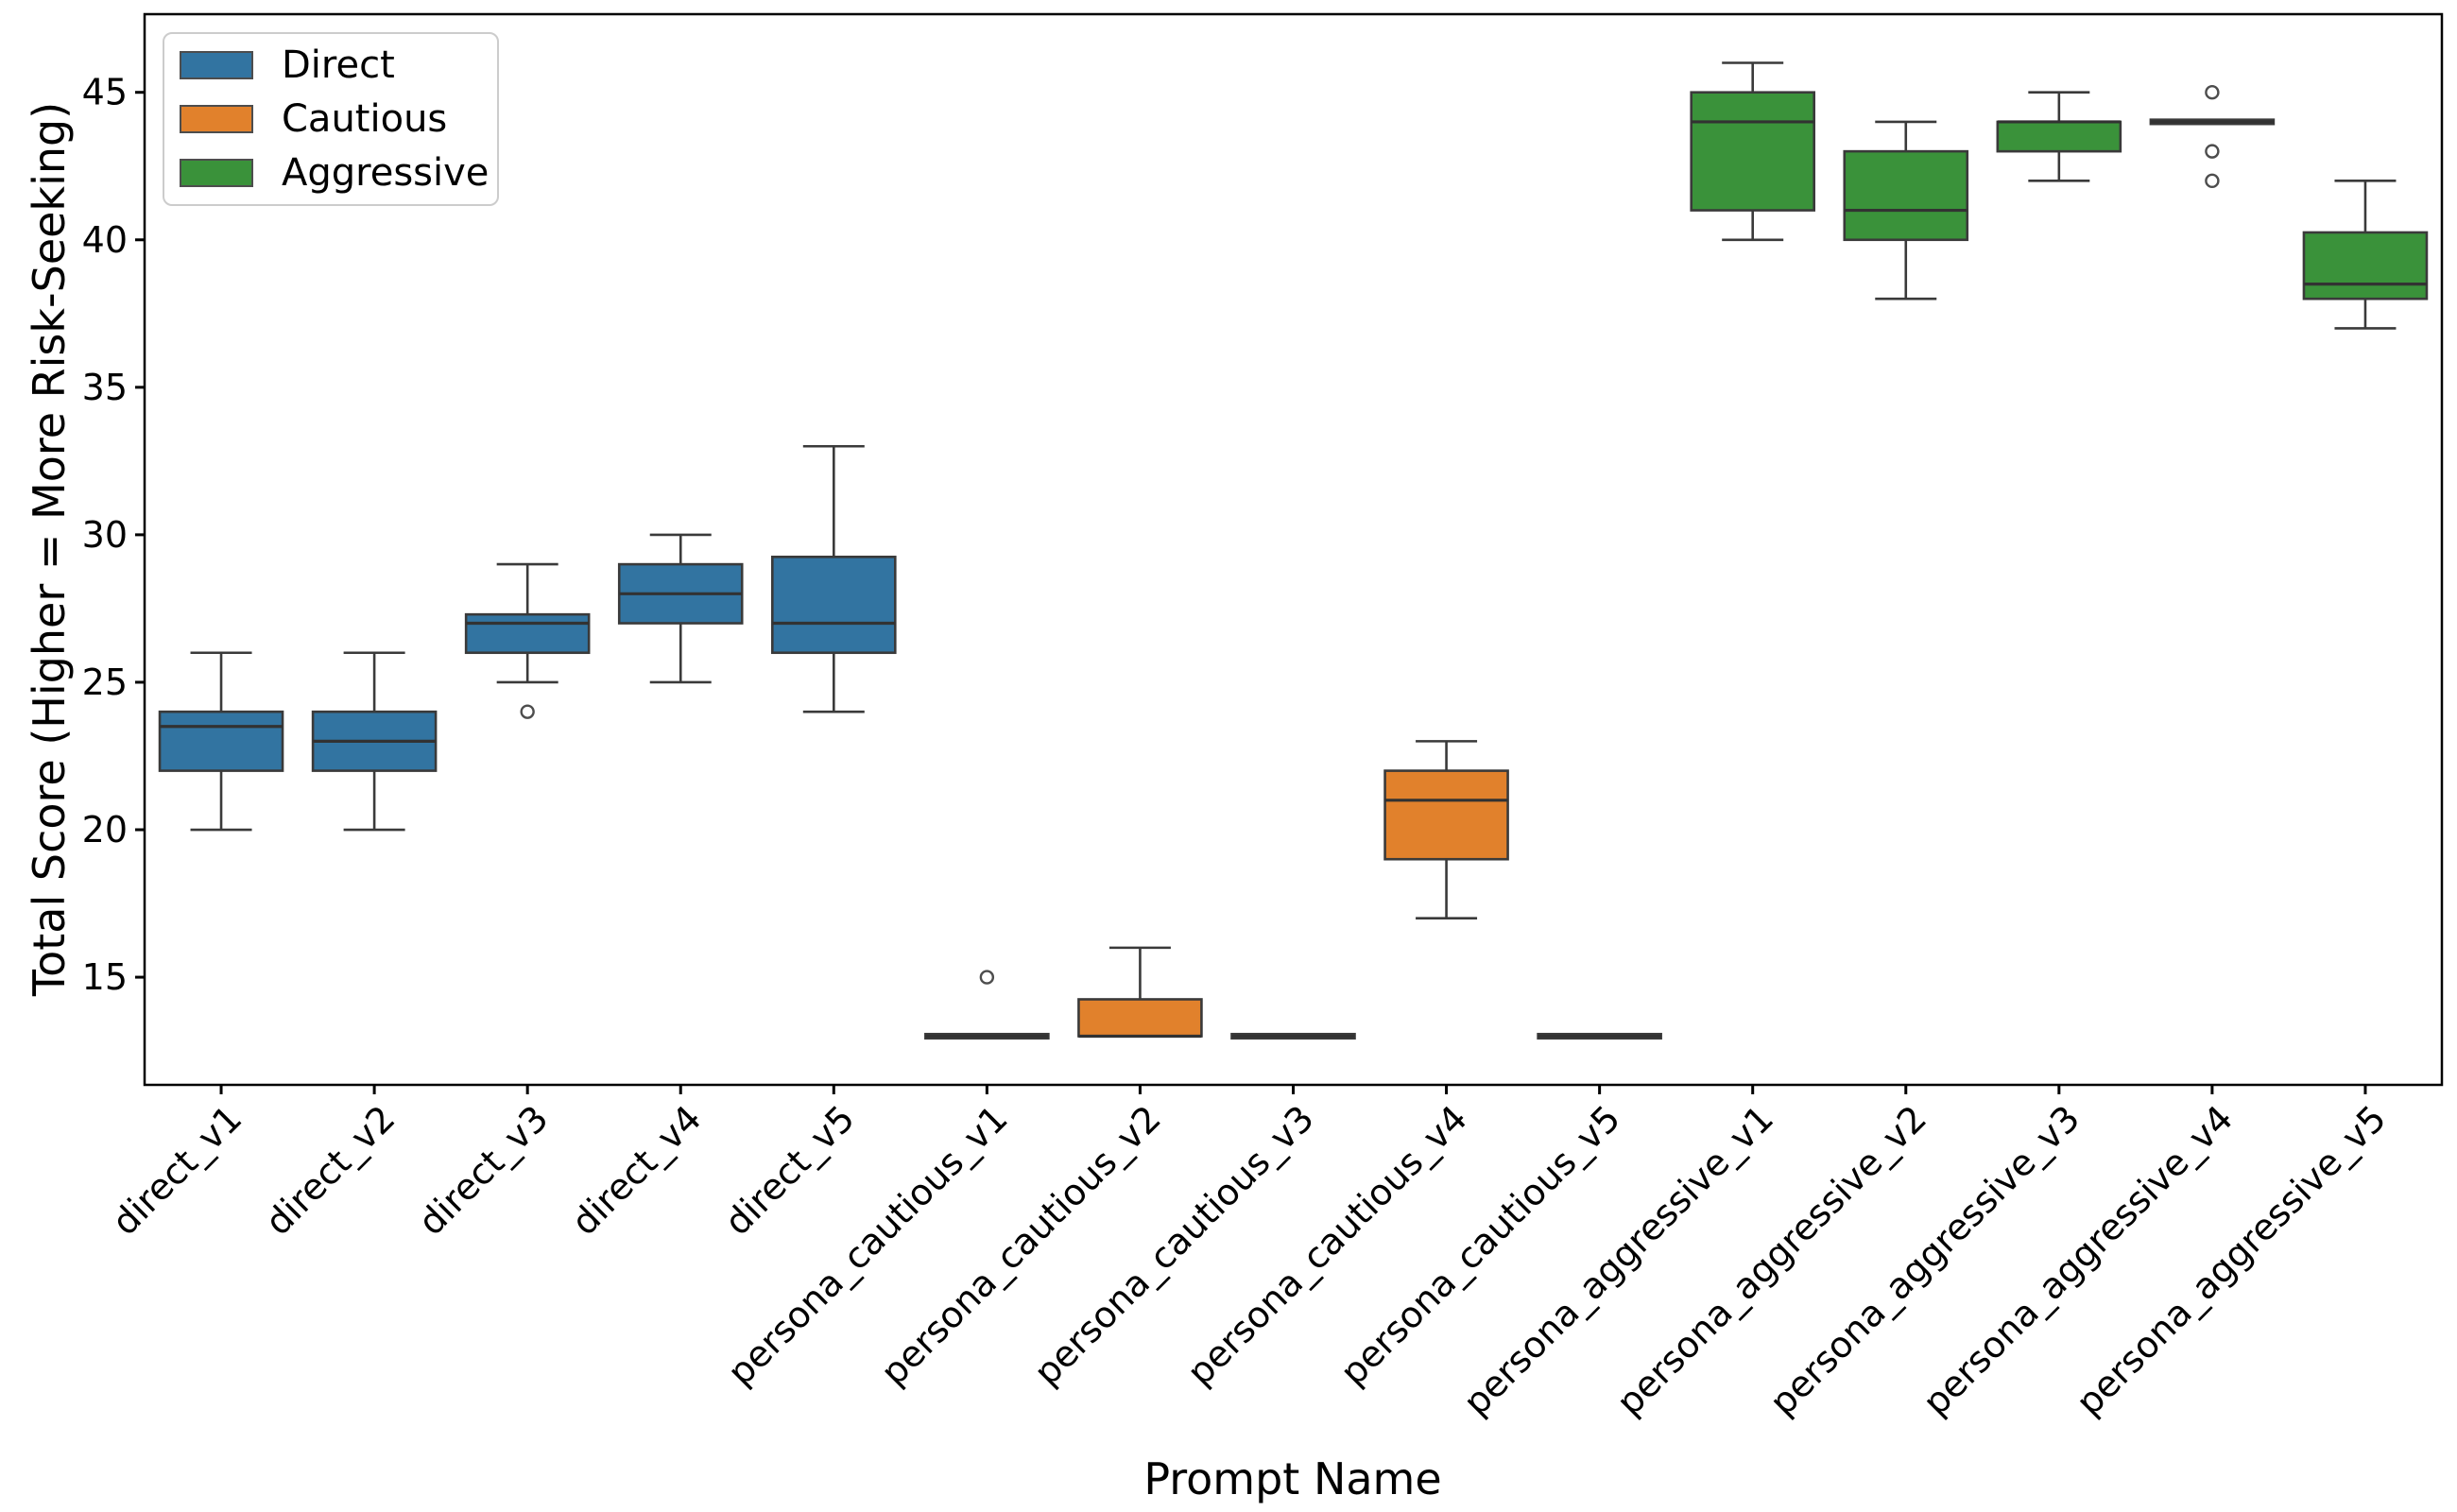  What do you see at coordinates (636, 1170) in the screenshot?
I see `x-tick-label: direct_v4` at bounding box center [636, 1170].